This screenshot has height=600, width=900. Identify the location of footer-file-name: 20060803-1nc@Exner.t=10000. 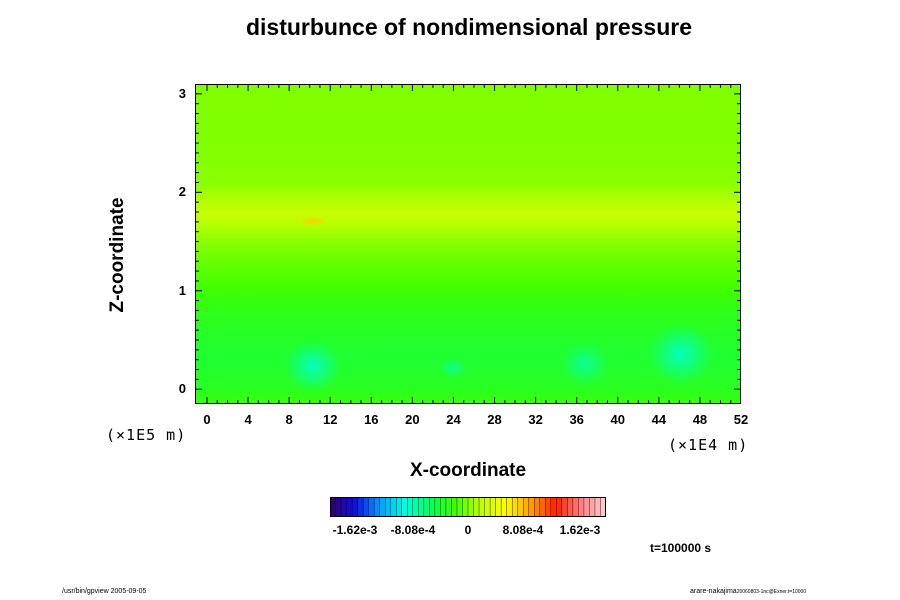
(771, 592).